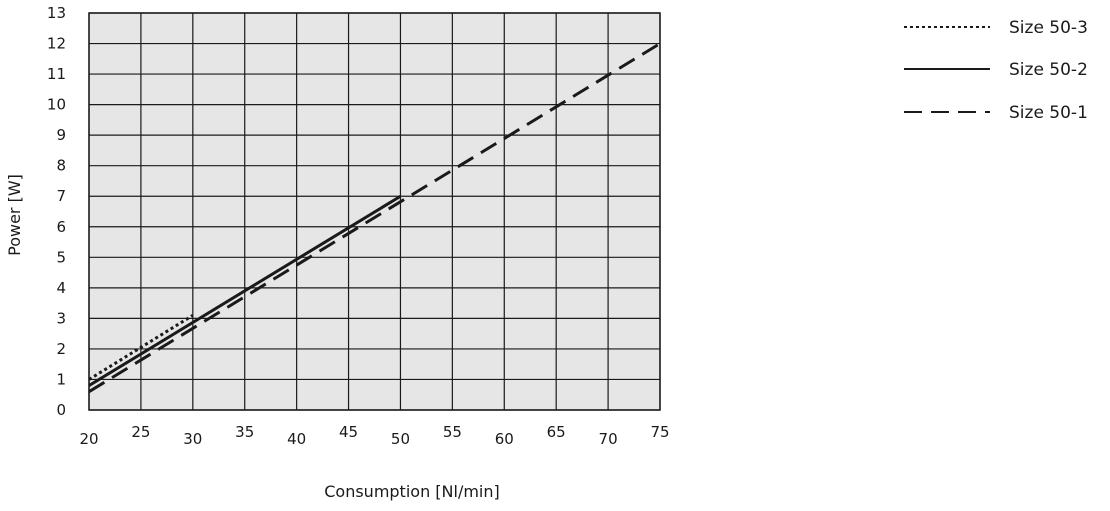 This screenshot has width=1110, height=511. I want to click on y-axis-title: Power [W], so click(14, 215).